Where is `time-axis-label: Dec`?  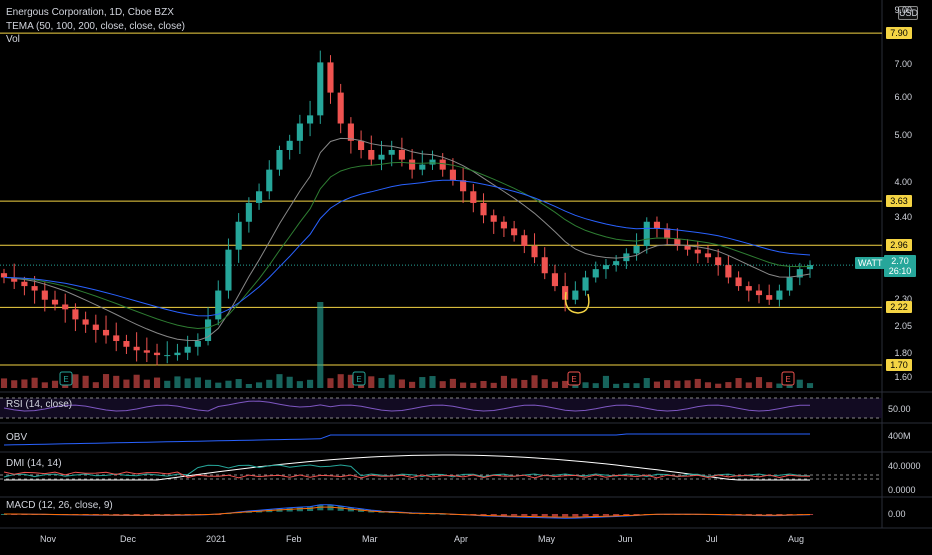
time-axis-label: Dec is located at coordinates (128, 539).